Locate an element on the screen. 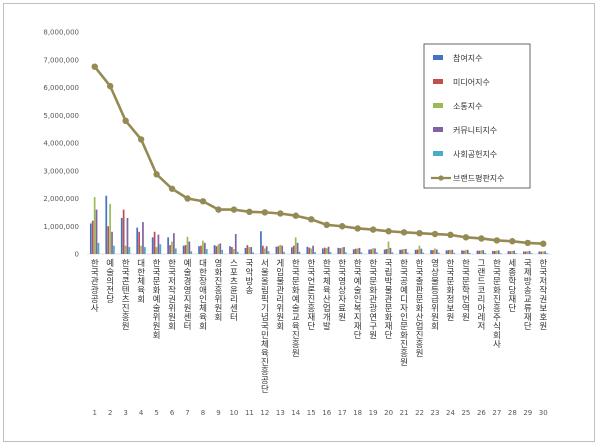 The image size is (600, 447). rank-label: 22 is located at coordinates (419, 413).